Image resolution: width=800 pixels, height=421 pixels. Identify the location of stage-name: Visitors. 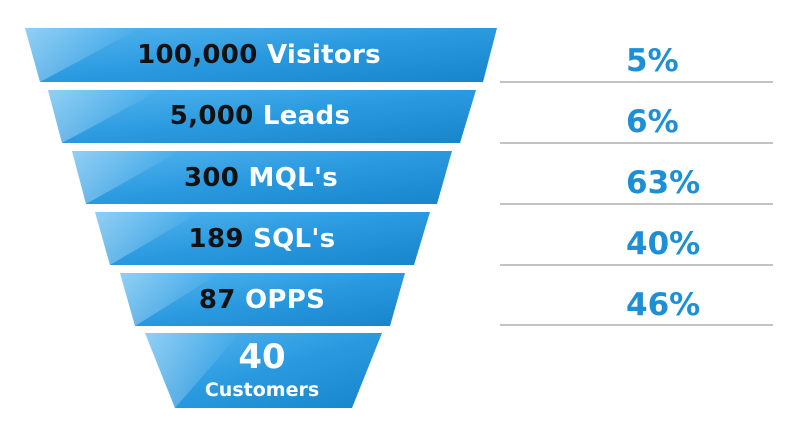
(323, 55).